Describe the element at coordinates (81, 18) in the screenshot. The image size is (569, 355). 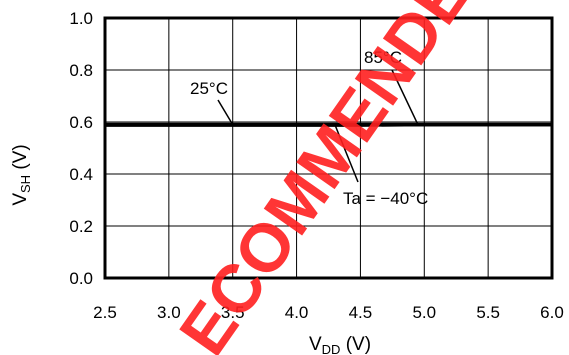
I see `y-tick-label: 1.0` at that location.